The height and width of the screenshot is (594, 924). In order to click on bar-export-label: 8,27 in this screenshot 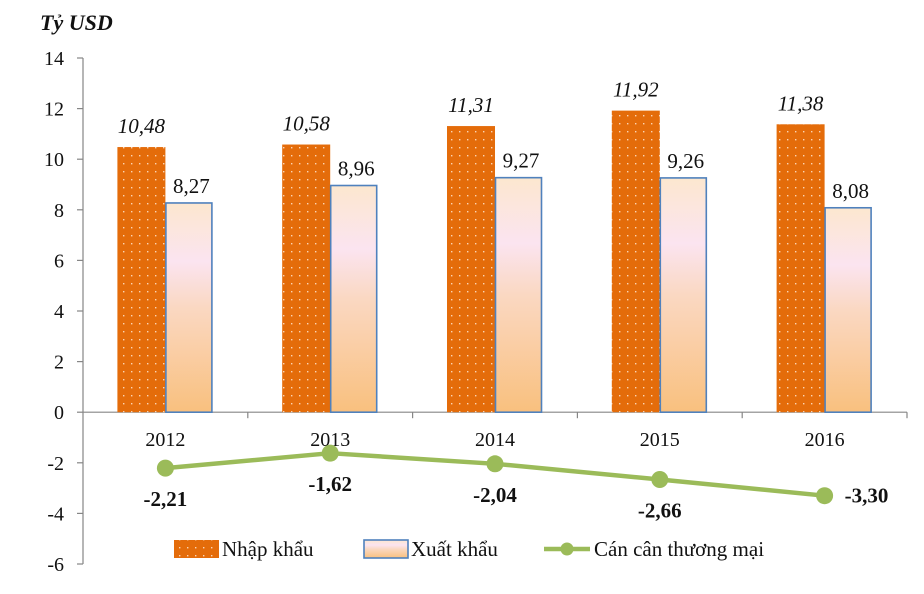, I will do `click(191, 186)`.